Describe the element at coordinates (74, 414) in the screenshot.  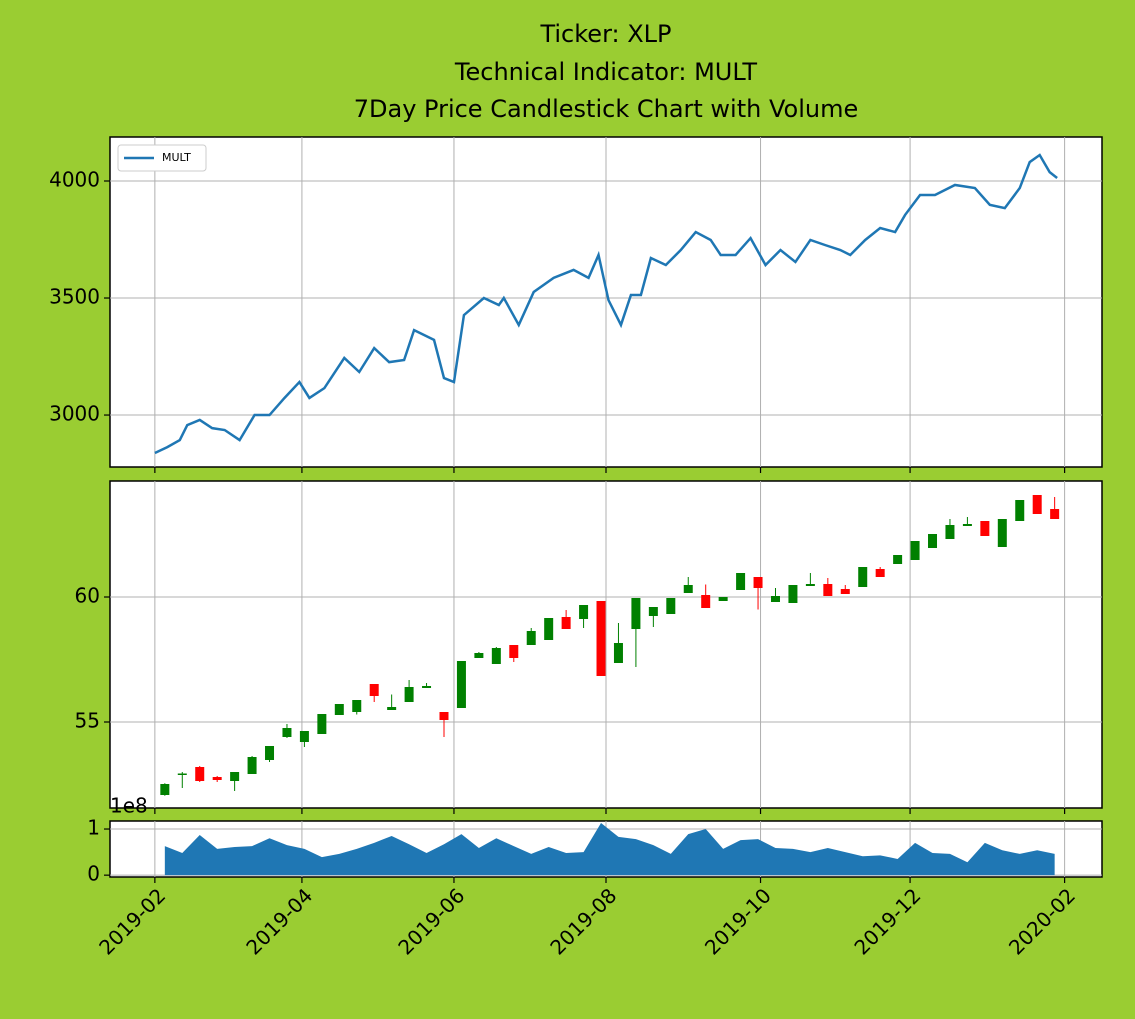
I see `y-tick-label: 3000` at that location.